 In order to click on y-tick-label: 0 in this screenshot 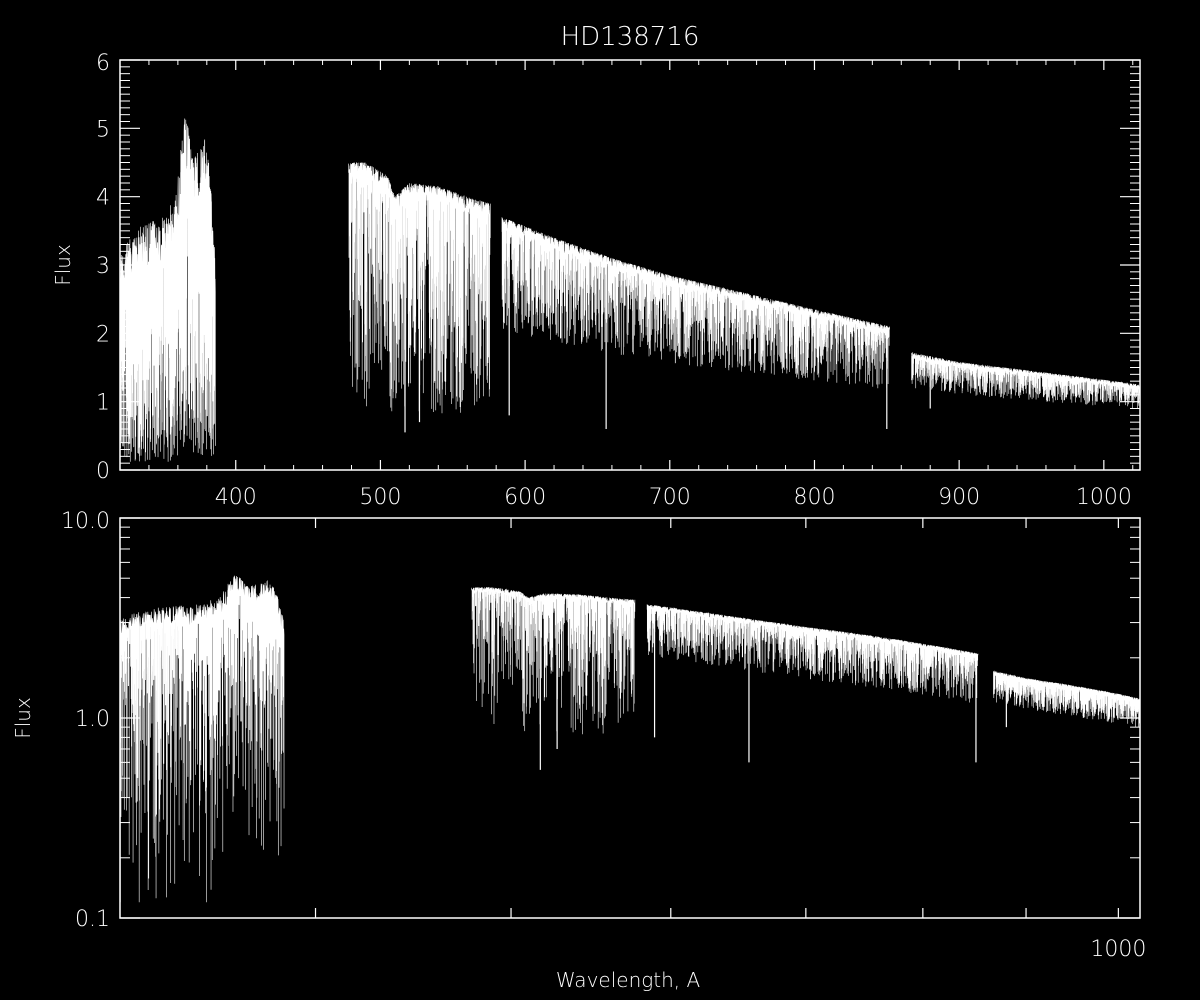, I will do `click(103, 471)`.